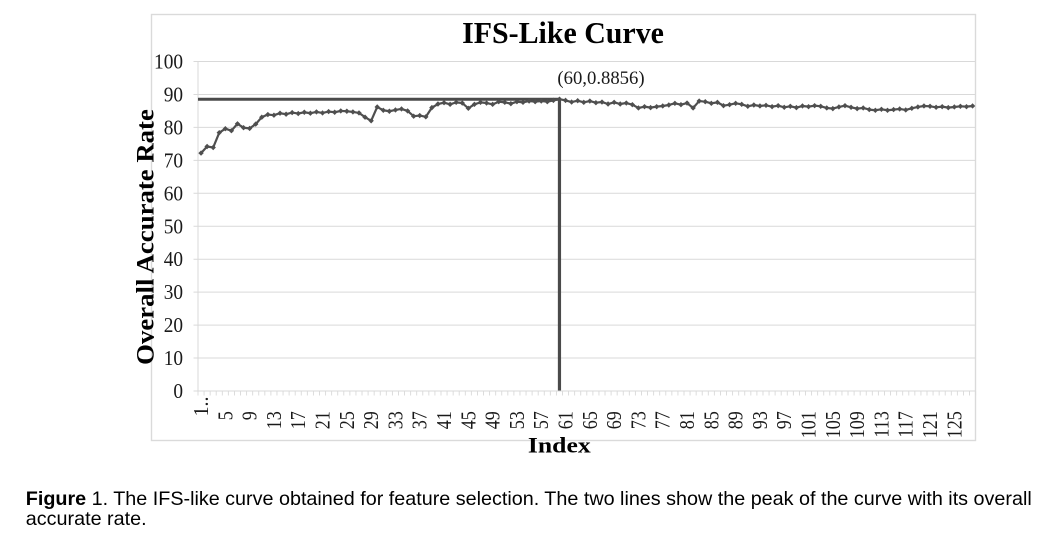  Describe the element at coordinates (563, 33) in the screenshot. I see `svg-text: IFS-Like Curve` at that location.